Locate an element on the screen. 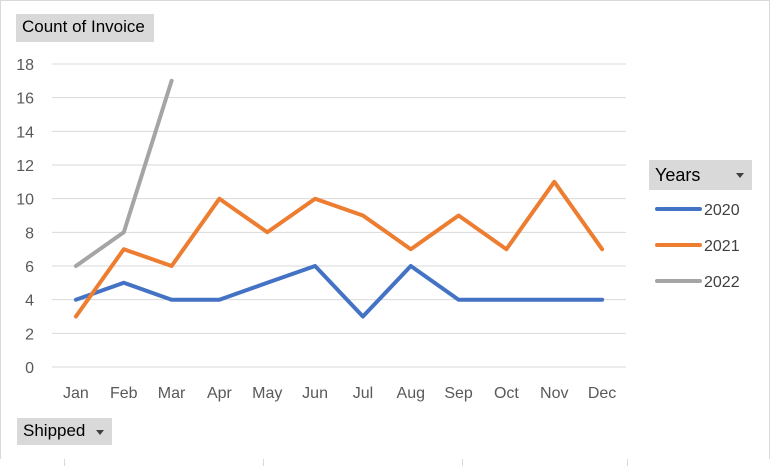  series-line-2020 is located at coordinates (339, 291).